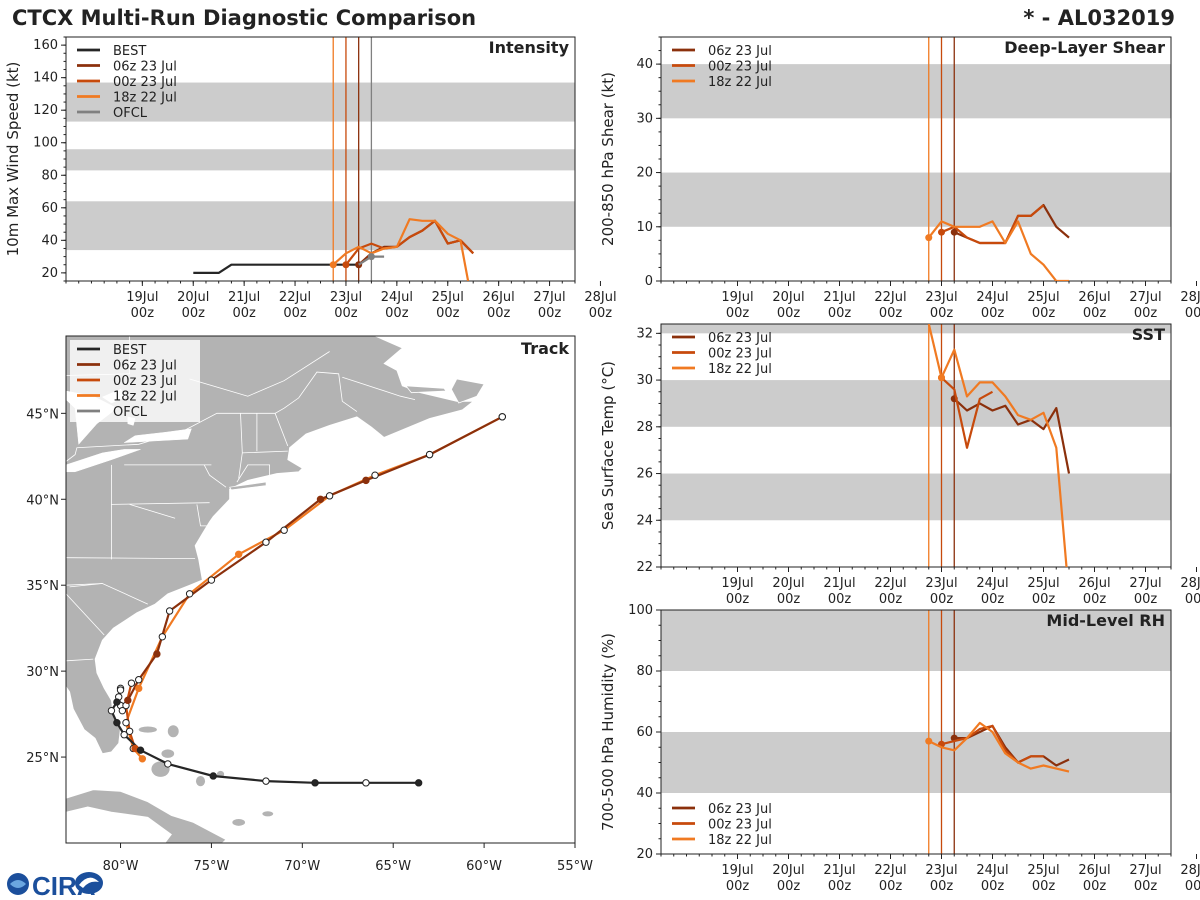  Describe the element at coordinates (644, 567) in the screenshot. I see `y-tick-label: 22` at that location.